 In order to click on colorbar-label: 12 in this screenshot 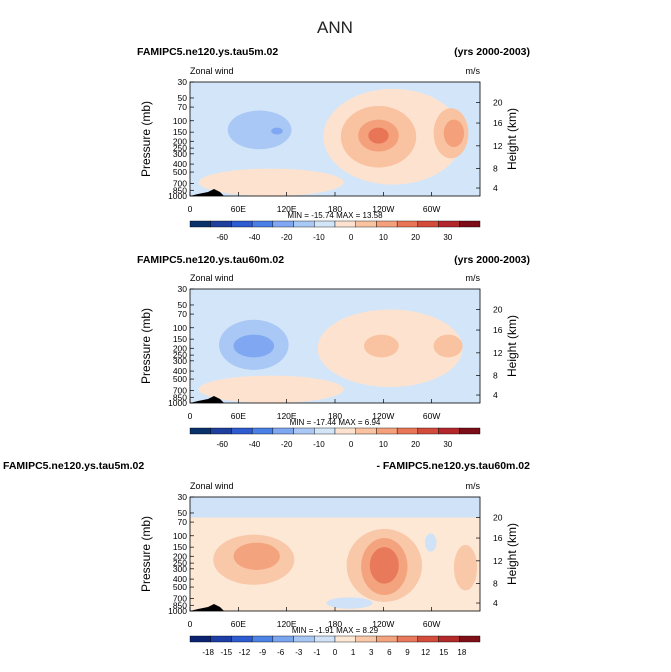, I will do `click(425, 652)`.